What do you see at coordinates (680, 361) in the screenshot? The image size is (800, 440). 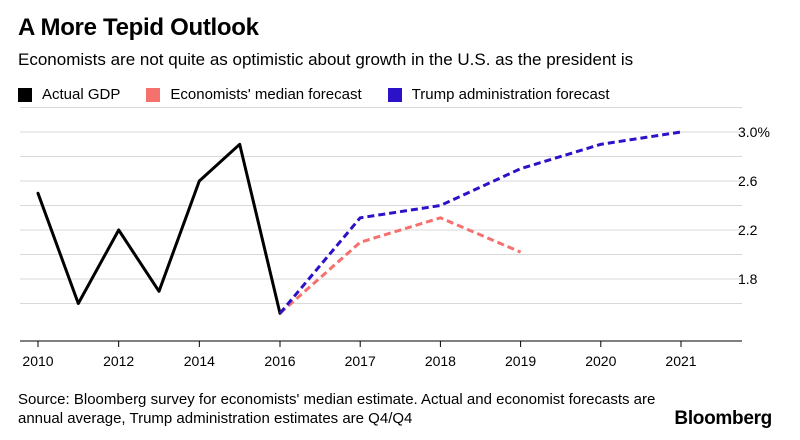 I see `x-tick-label: 2021` at bounding box center [680, 361].